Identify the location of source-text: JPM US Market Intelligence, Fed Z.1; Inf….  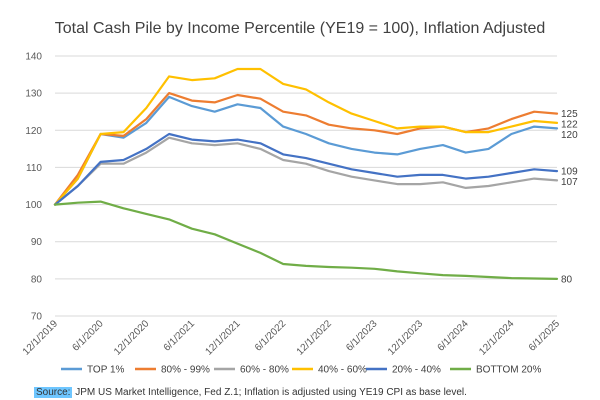
(269, 392).